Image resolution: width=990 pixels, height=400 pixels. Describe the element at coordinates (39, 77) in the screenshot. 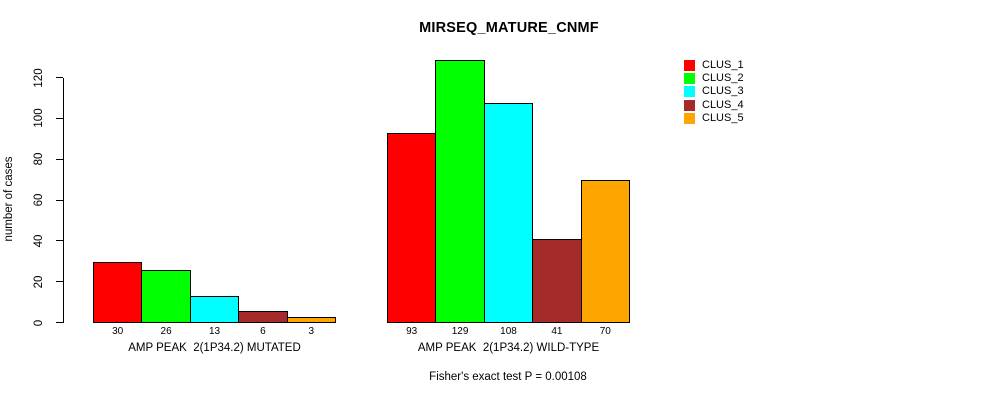

I see `y-tick-label: 120` at that location.